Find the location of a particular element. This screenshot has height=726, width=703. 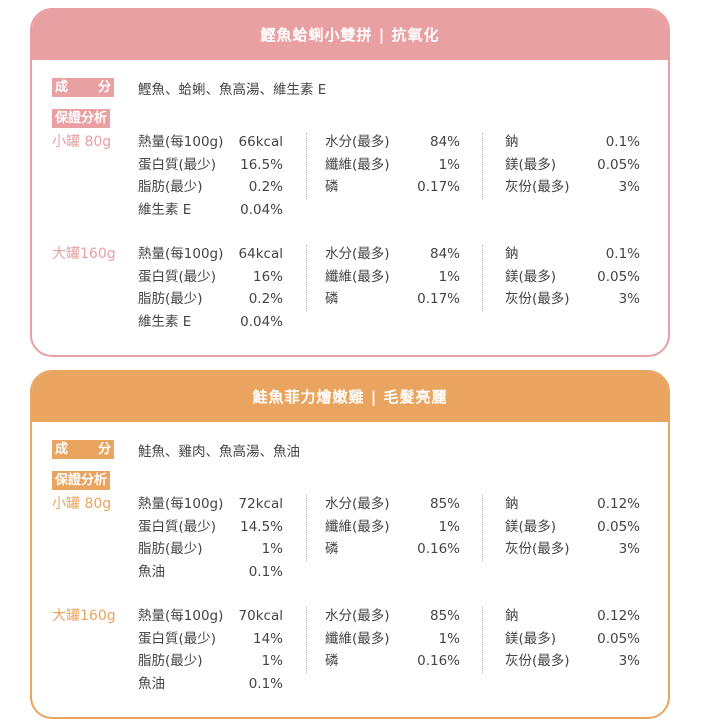

nutrient-value: 72kcal is located at coordinates (260, 504).